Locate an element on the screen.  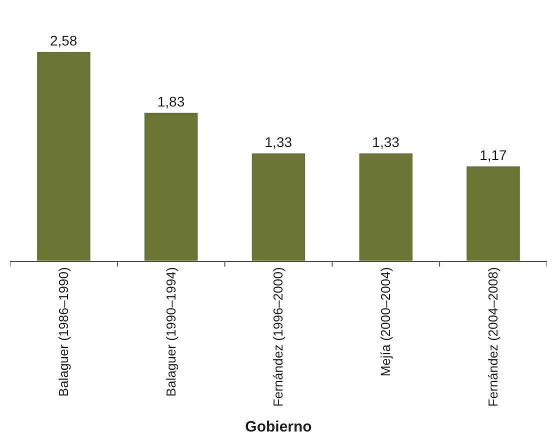
x-tick-label: Fernández (2004–2008) is located at coordinates (493, 337).